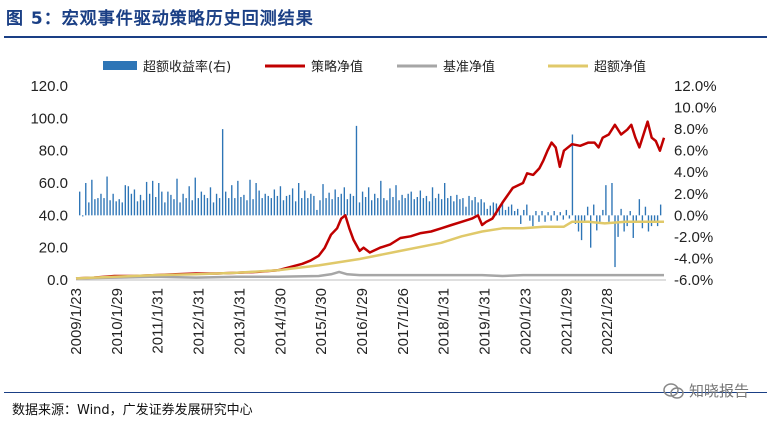 The width and height of the screenshot is (771, 425). I want to click on x-tick-label: 2013/1/31, so click(239, 321).